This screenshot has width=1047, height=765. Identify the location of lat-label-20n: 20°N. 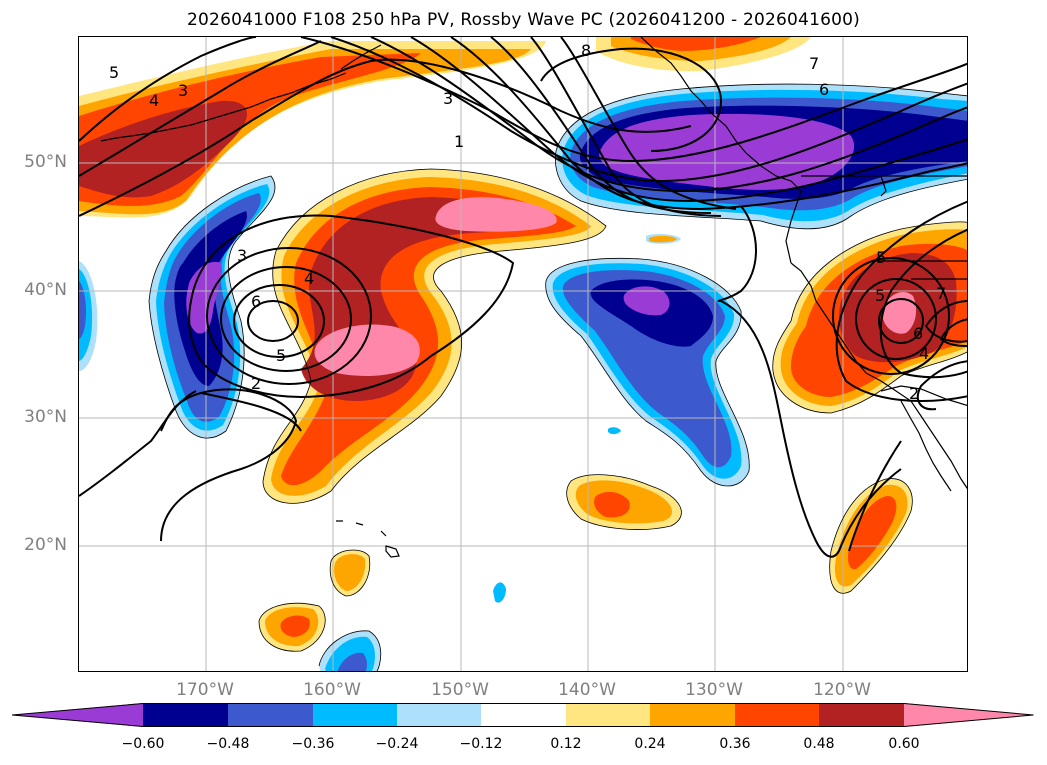
(45, 545).